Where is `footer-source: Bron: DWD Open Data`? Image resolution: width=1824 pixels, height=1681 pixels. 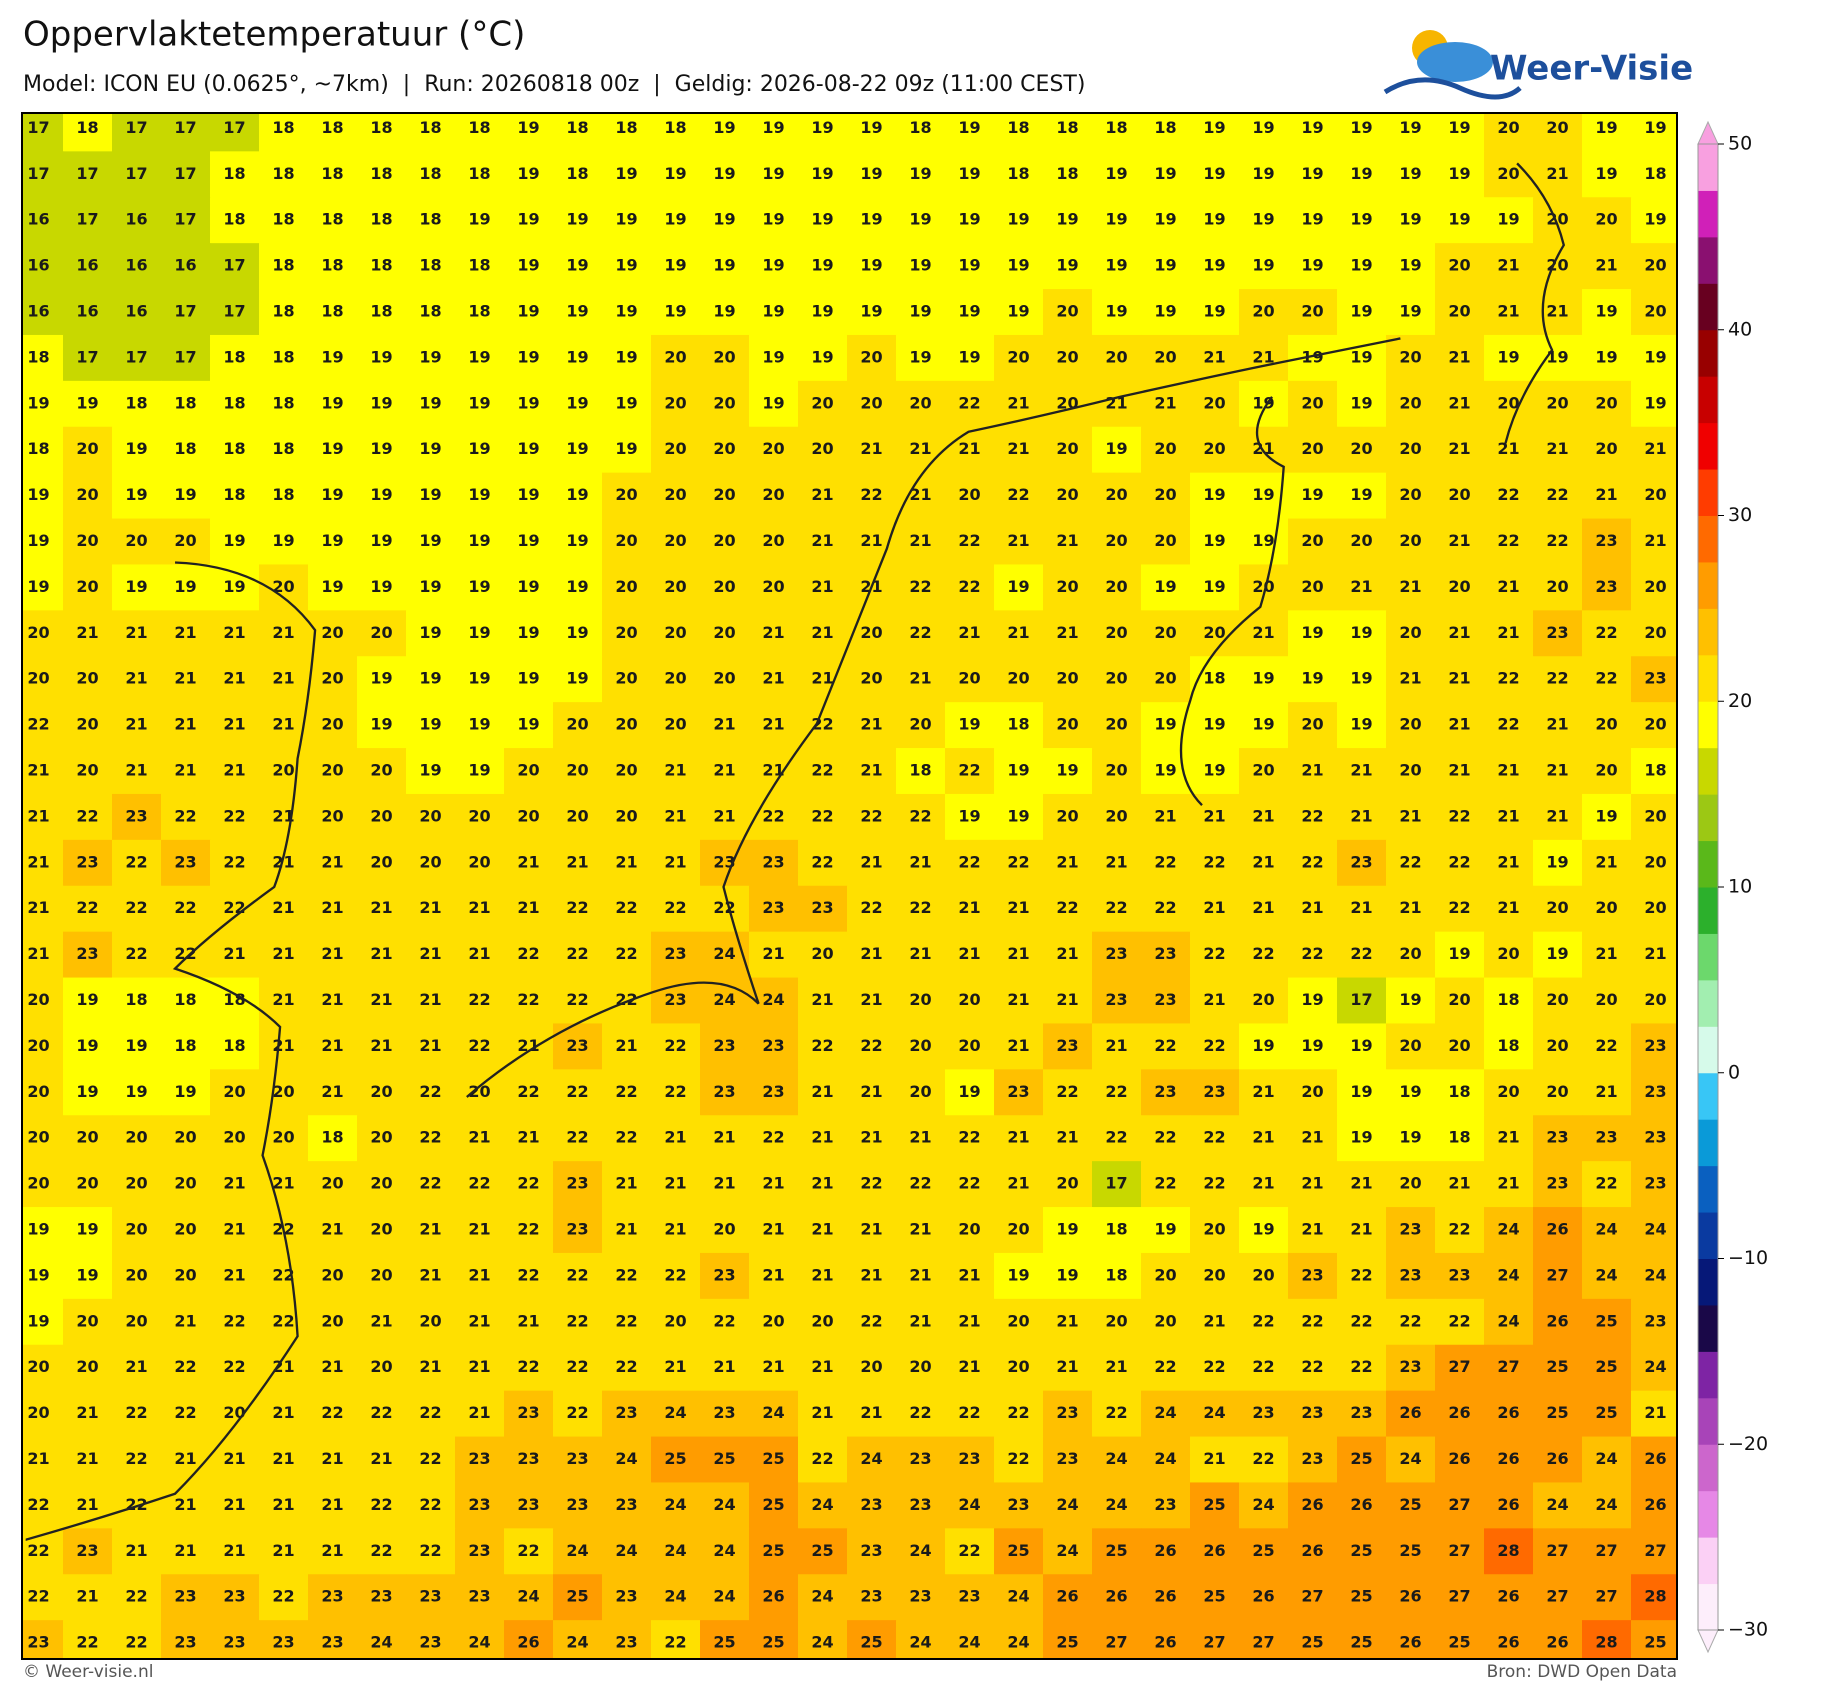
footer-source: Bron: DWD Open Data is located at coordinates (1582, 1671).